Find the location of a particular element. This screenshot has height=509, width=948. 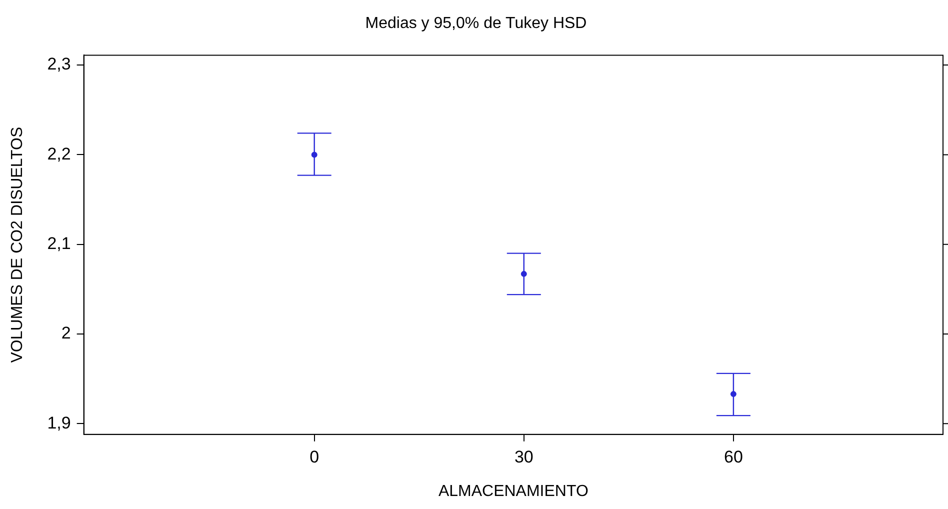

y-tick-label: 2,3 is located at coordinates (59, 64).